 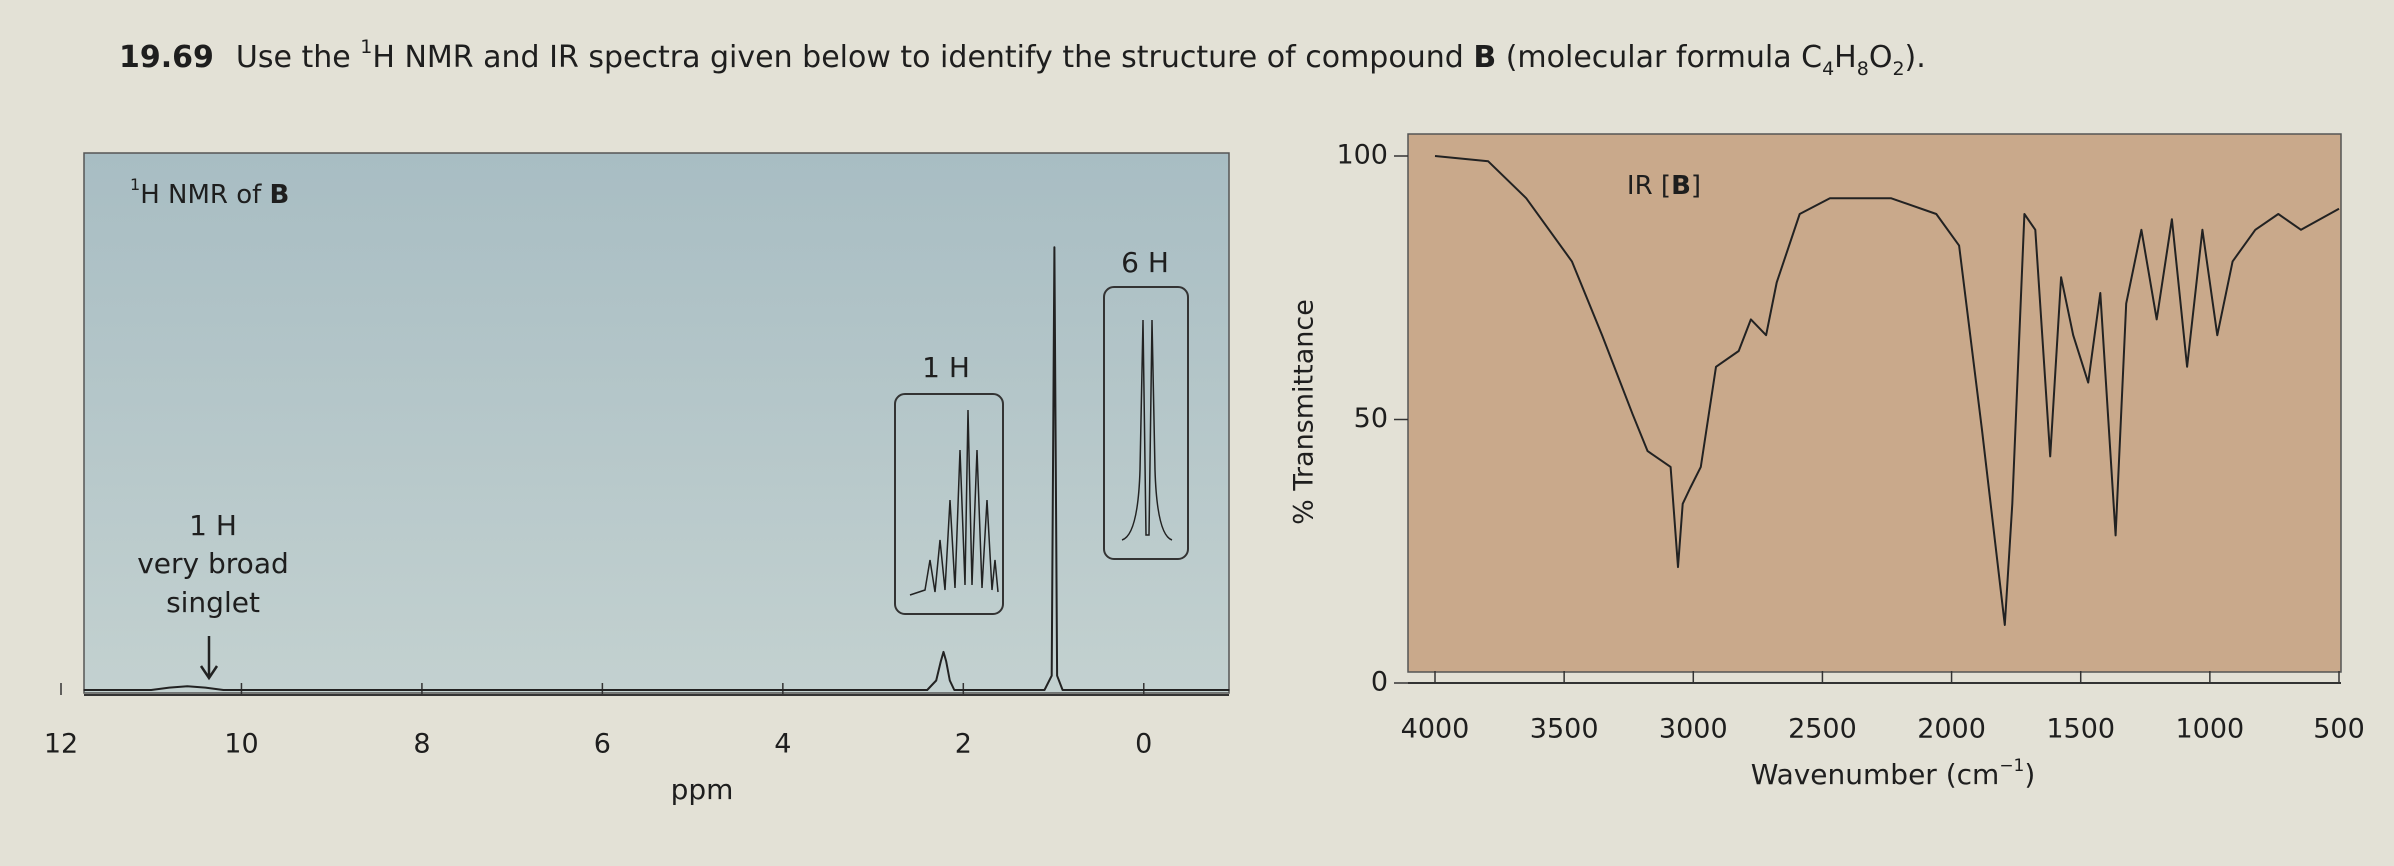 What do you see at coordinates (166, 57) in the screenshot?
I see `problem-number: 19.69` at bounding box center [166, 57].